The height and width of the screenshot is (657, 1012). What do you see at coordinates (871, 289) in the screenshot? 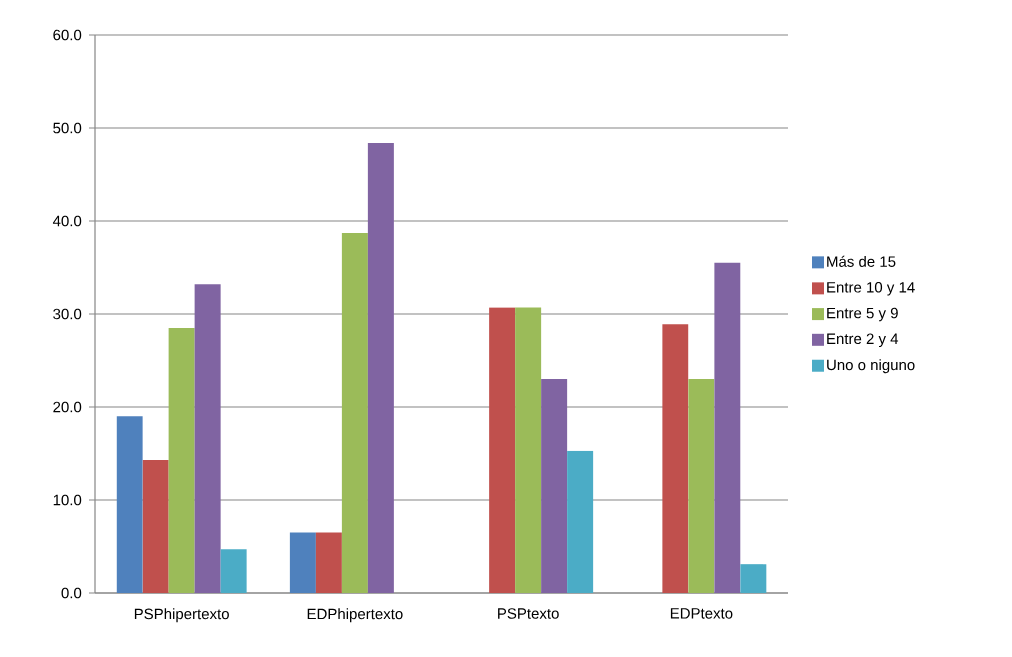
I see `legend-label: Entre 10 y 14` at bounding box center [871, 289].